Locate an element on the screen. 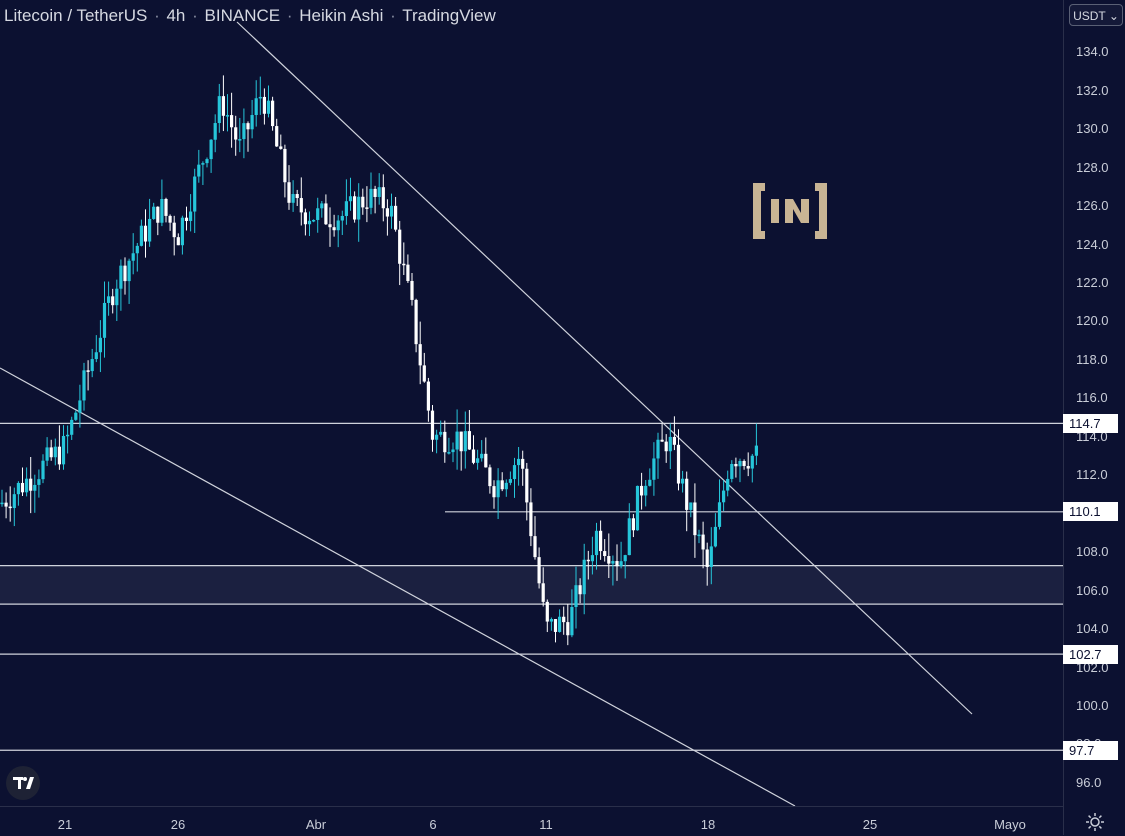 The width and height of the screenshot is (1125, 836). price-level-label: 110.1 is located at coordinates (1090, 512).